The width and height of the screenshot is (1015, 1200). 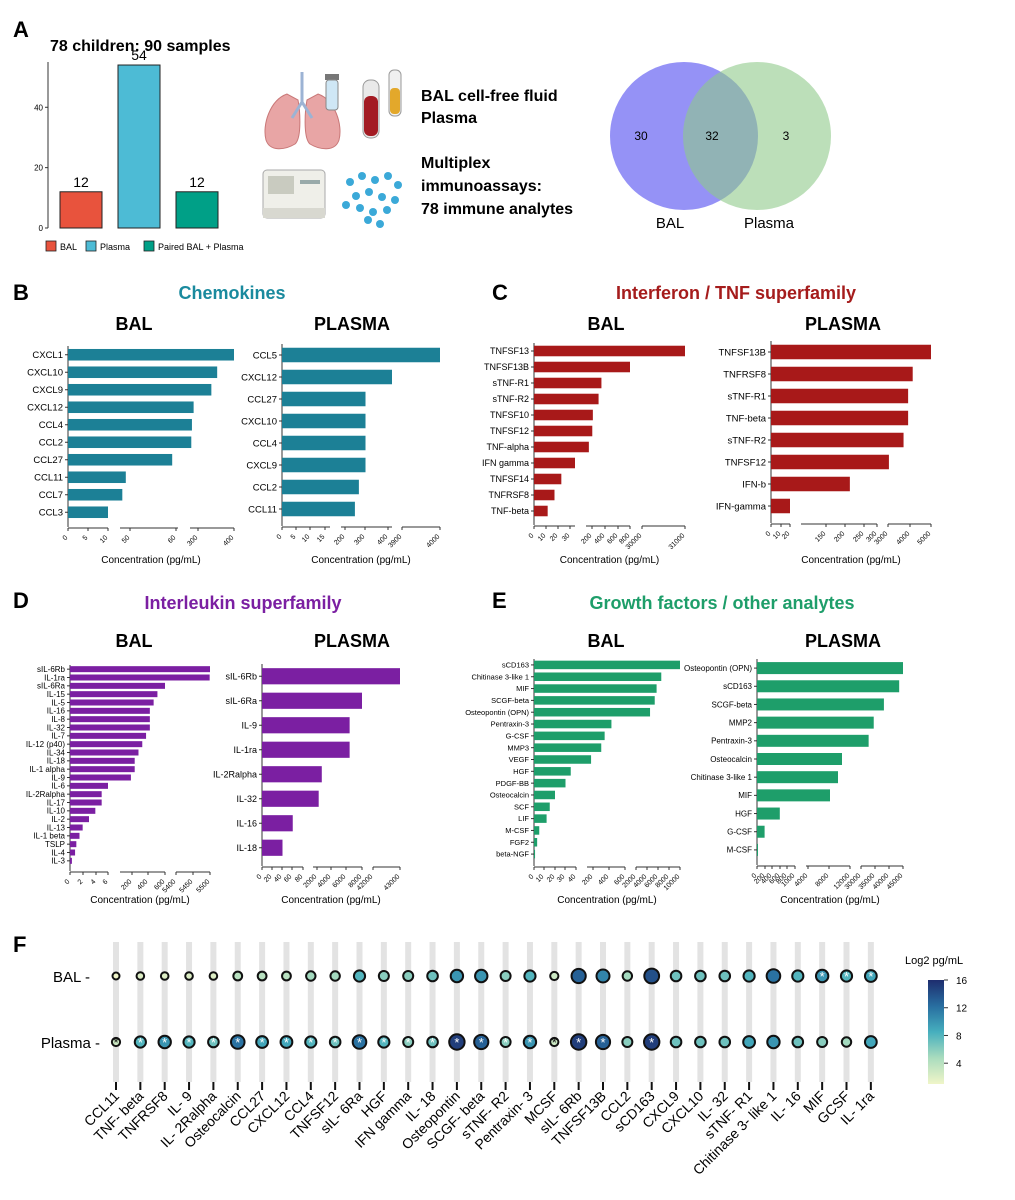 I want to click on x-tick-label: 3000, so click(x=881, y=538).